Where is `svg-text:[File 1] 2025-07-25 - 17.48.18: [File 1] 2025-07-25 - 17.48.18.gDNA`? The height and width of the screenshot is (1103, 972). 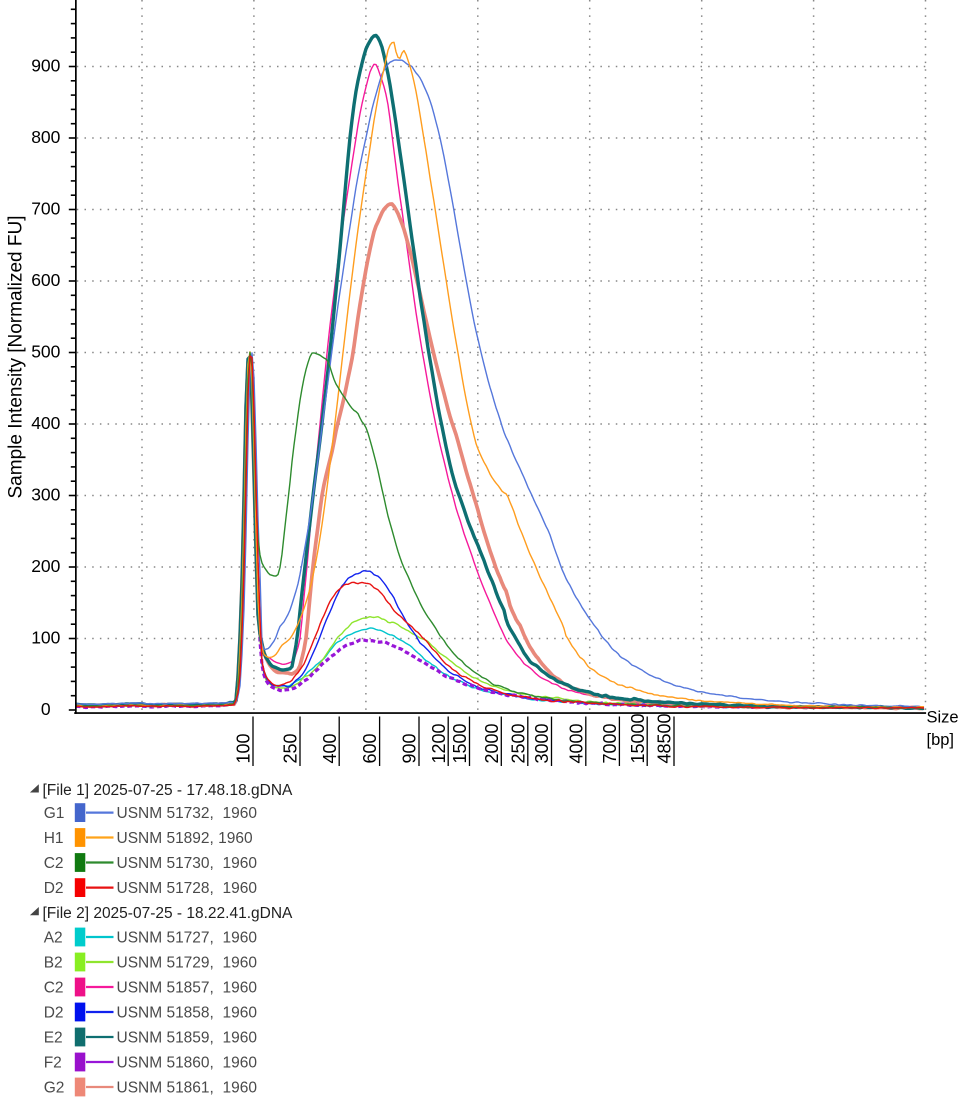
svg-text:[File 1] 2025-07-25 - 17.48.18: [File 1] 2025-07-25 - 17.48.18.gDNA is located at coordinates (168, 790).